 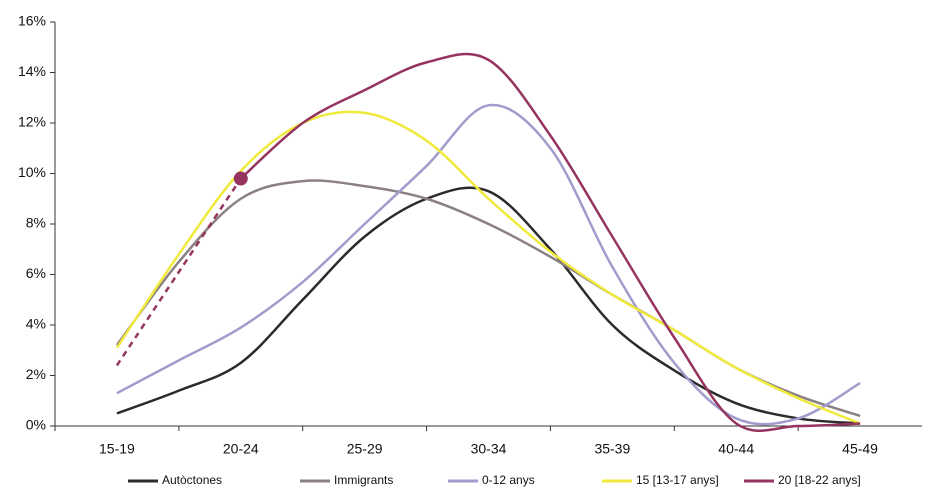 I want to click on y-tick-label: 10%, so click(x=32, y=172).